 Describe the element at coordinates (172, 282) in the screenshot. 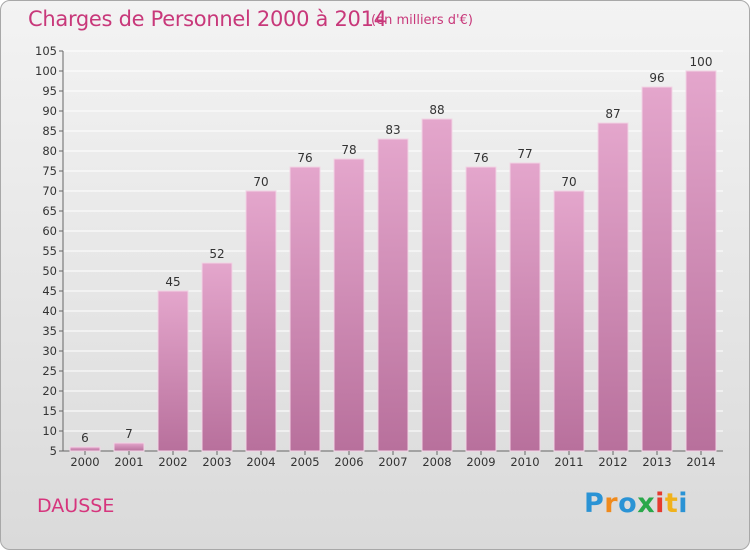

I see `data-label: 45` at that location.